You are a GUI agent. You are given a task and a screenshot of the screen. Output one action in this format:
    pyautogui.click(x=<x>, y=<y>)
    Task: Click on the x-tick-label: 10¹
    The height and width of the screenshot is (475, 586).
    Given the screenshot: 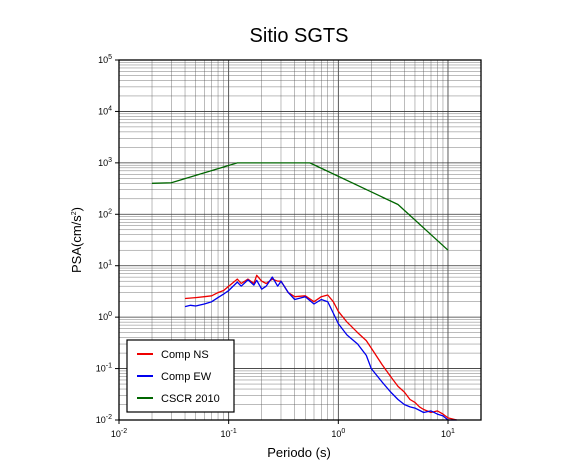 What is the action you would take?
    pyautogui.click(x=448, y=433)
    